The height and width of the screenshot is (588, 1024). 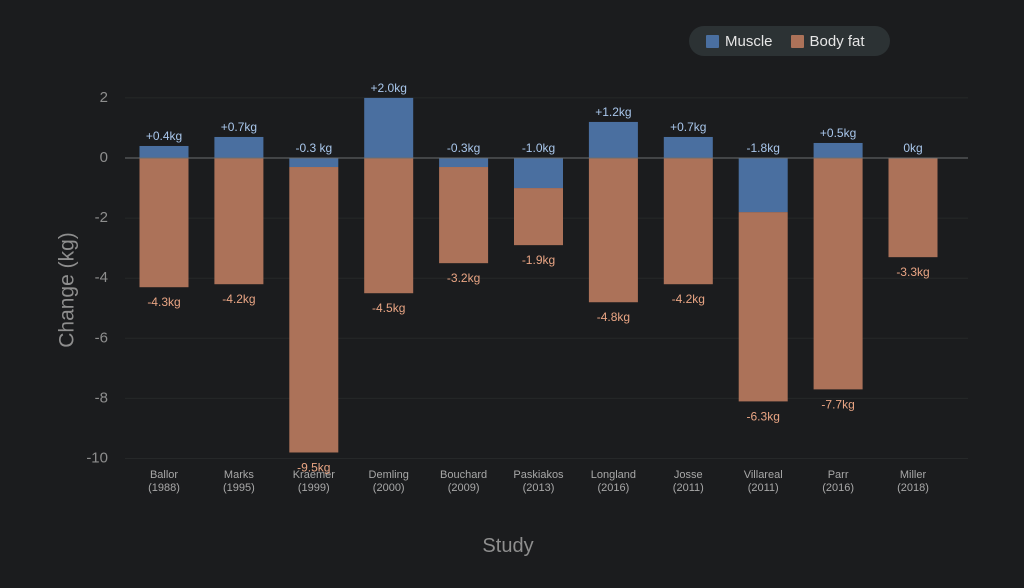 What do you see at coordinates (507, 546) in the screenshot?
I see `x-axis-label: Study` at bounding box center [507, 546].